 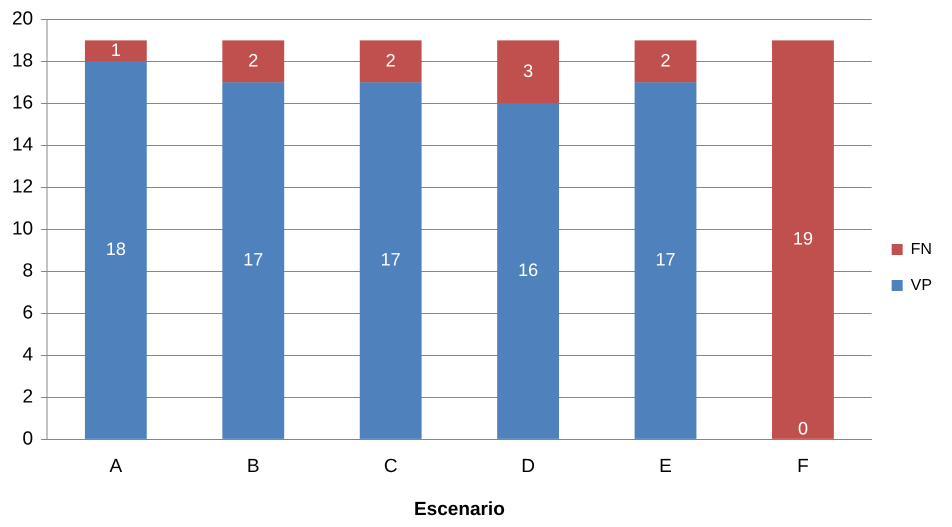 What do you see at coordinates (23, 103) in the screenshot?
I see `y-tick-label: 16` at bounding box center [23, 103].